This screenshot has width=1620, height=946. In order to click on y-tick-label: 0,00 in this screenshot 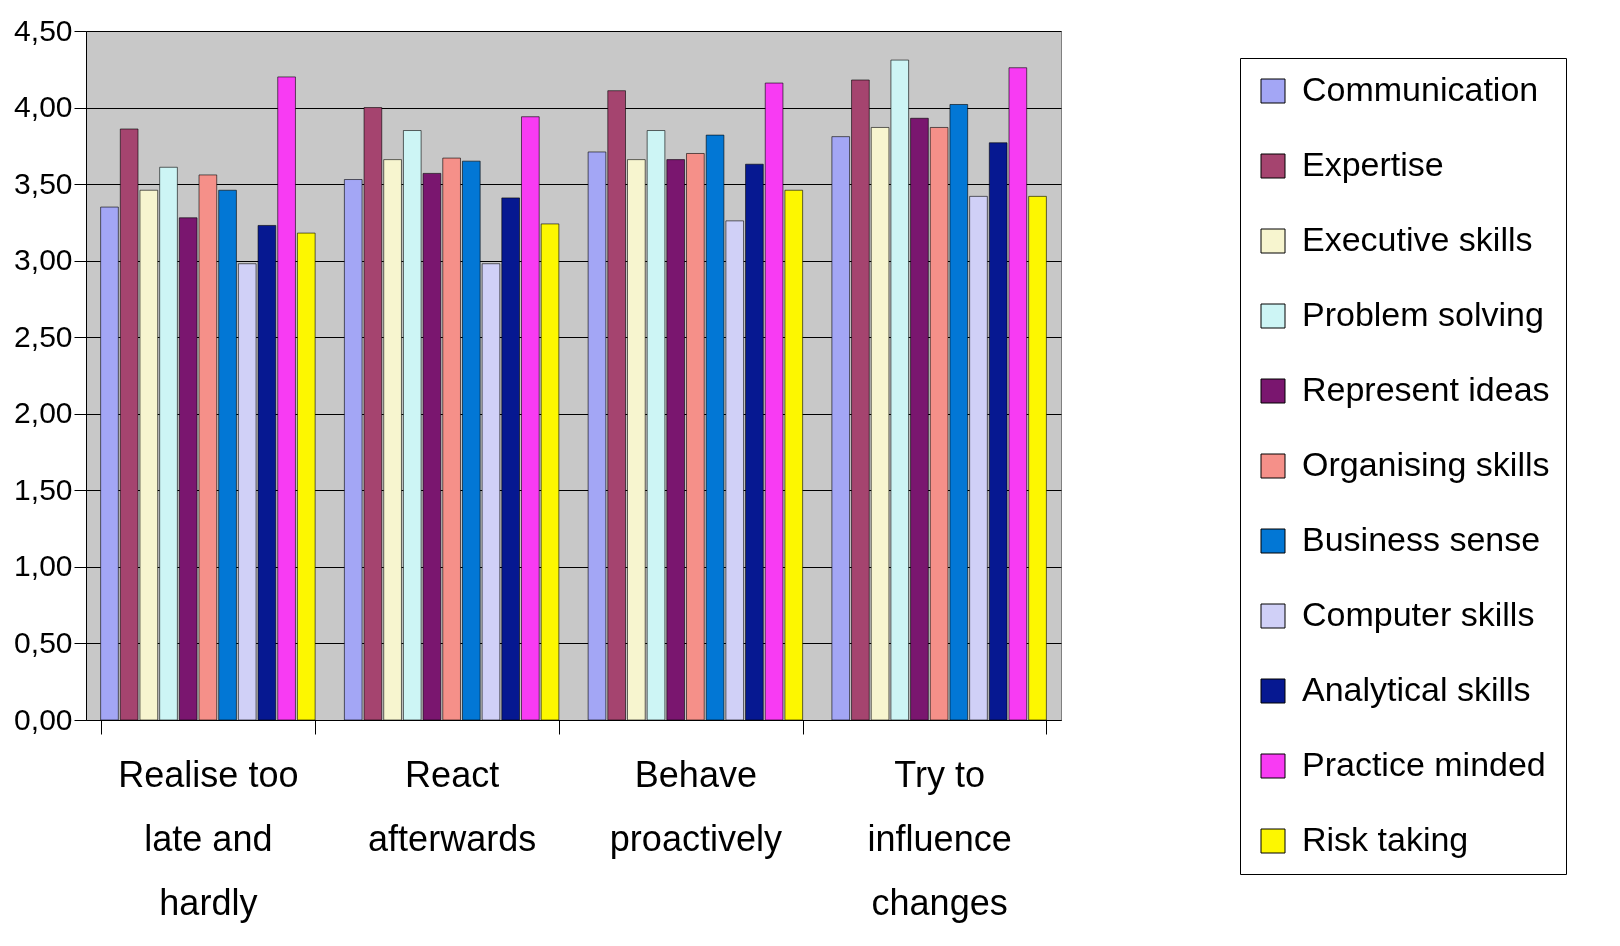, I will do `click(43, 719)`.